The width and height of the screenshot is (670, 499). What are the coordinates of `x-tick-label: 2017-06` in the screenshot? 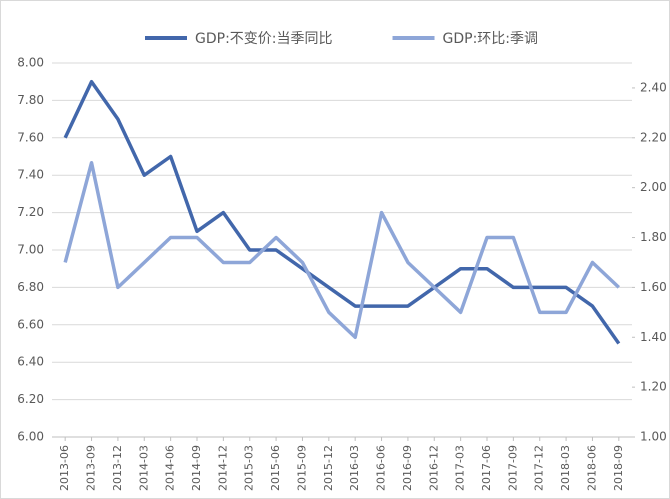 It's located at (486, 468).